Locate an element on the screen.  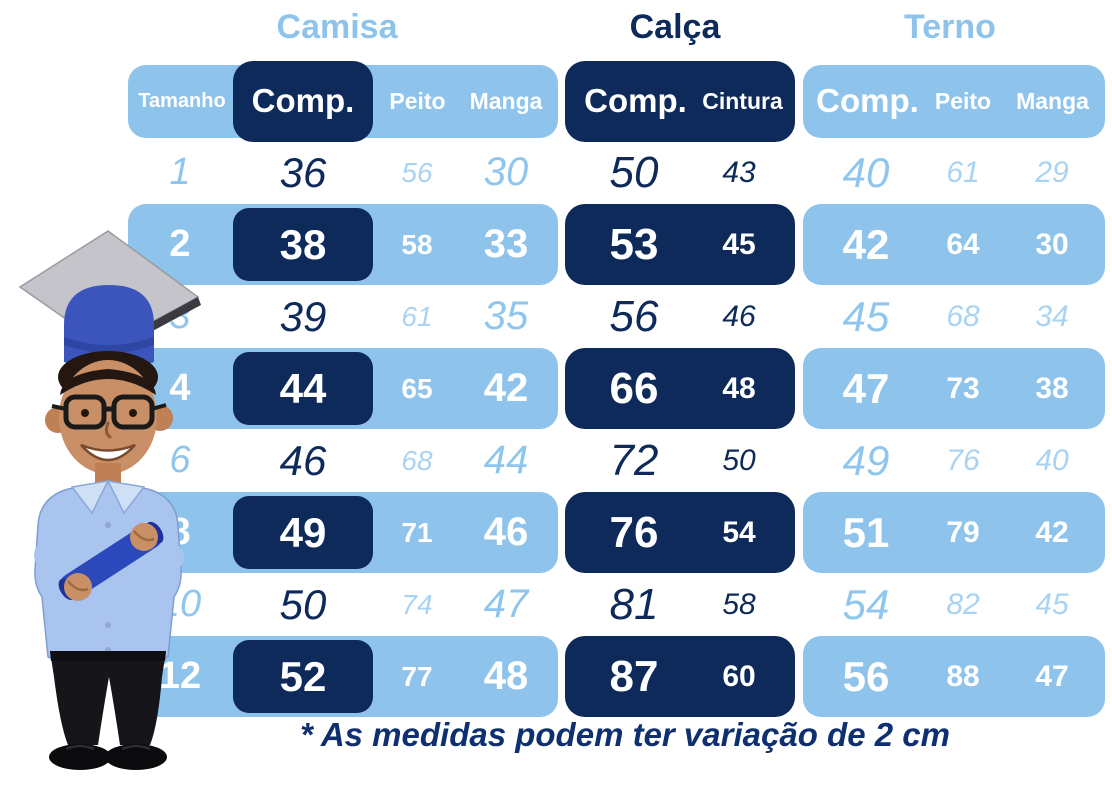
cell-tamanho: 6 is located at coordinates (180, 459).